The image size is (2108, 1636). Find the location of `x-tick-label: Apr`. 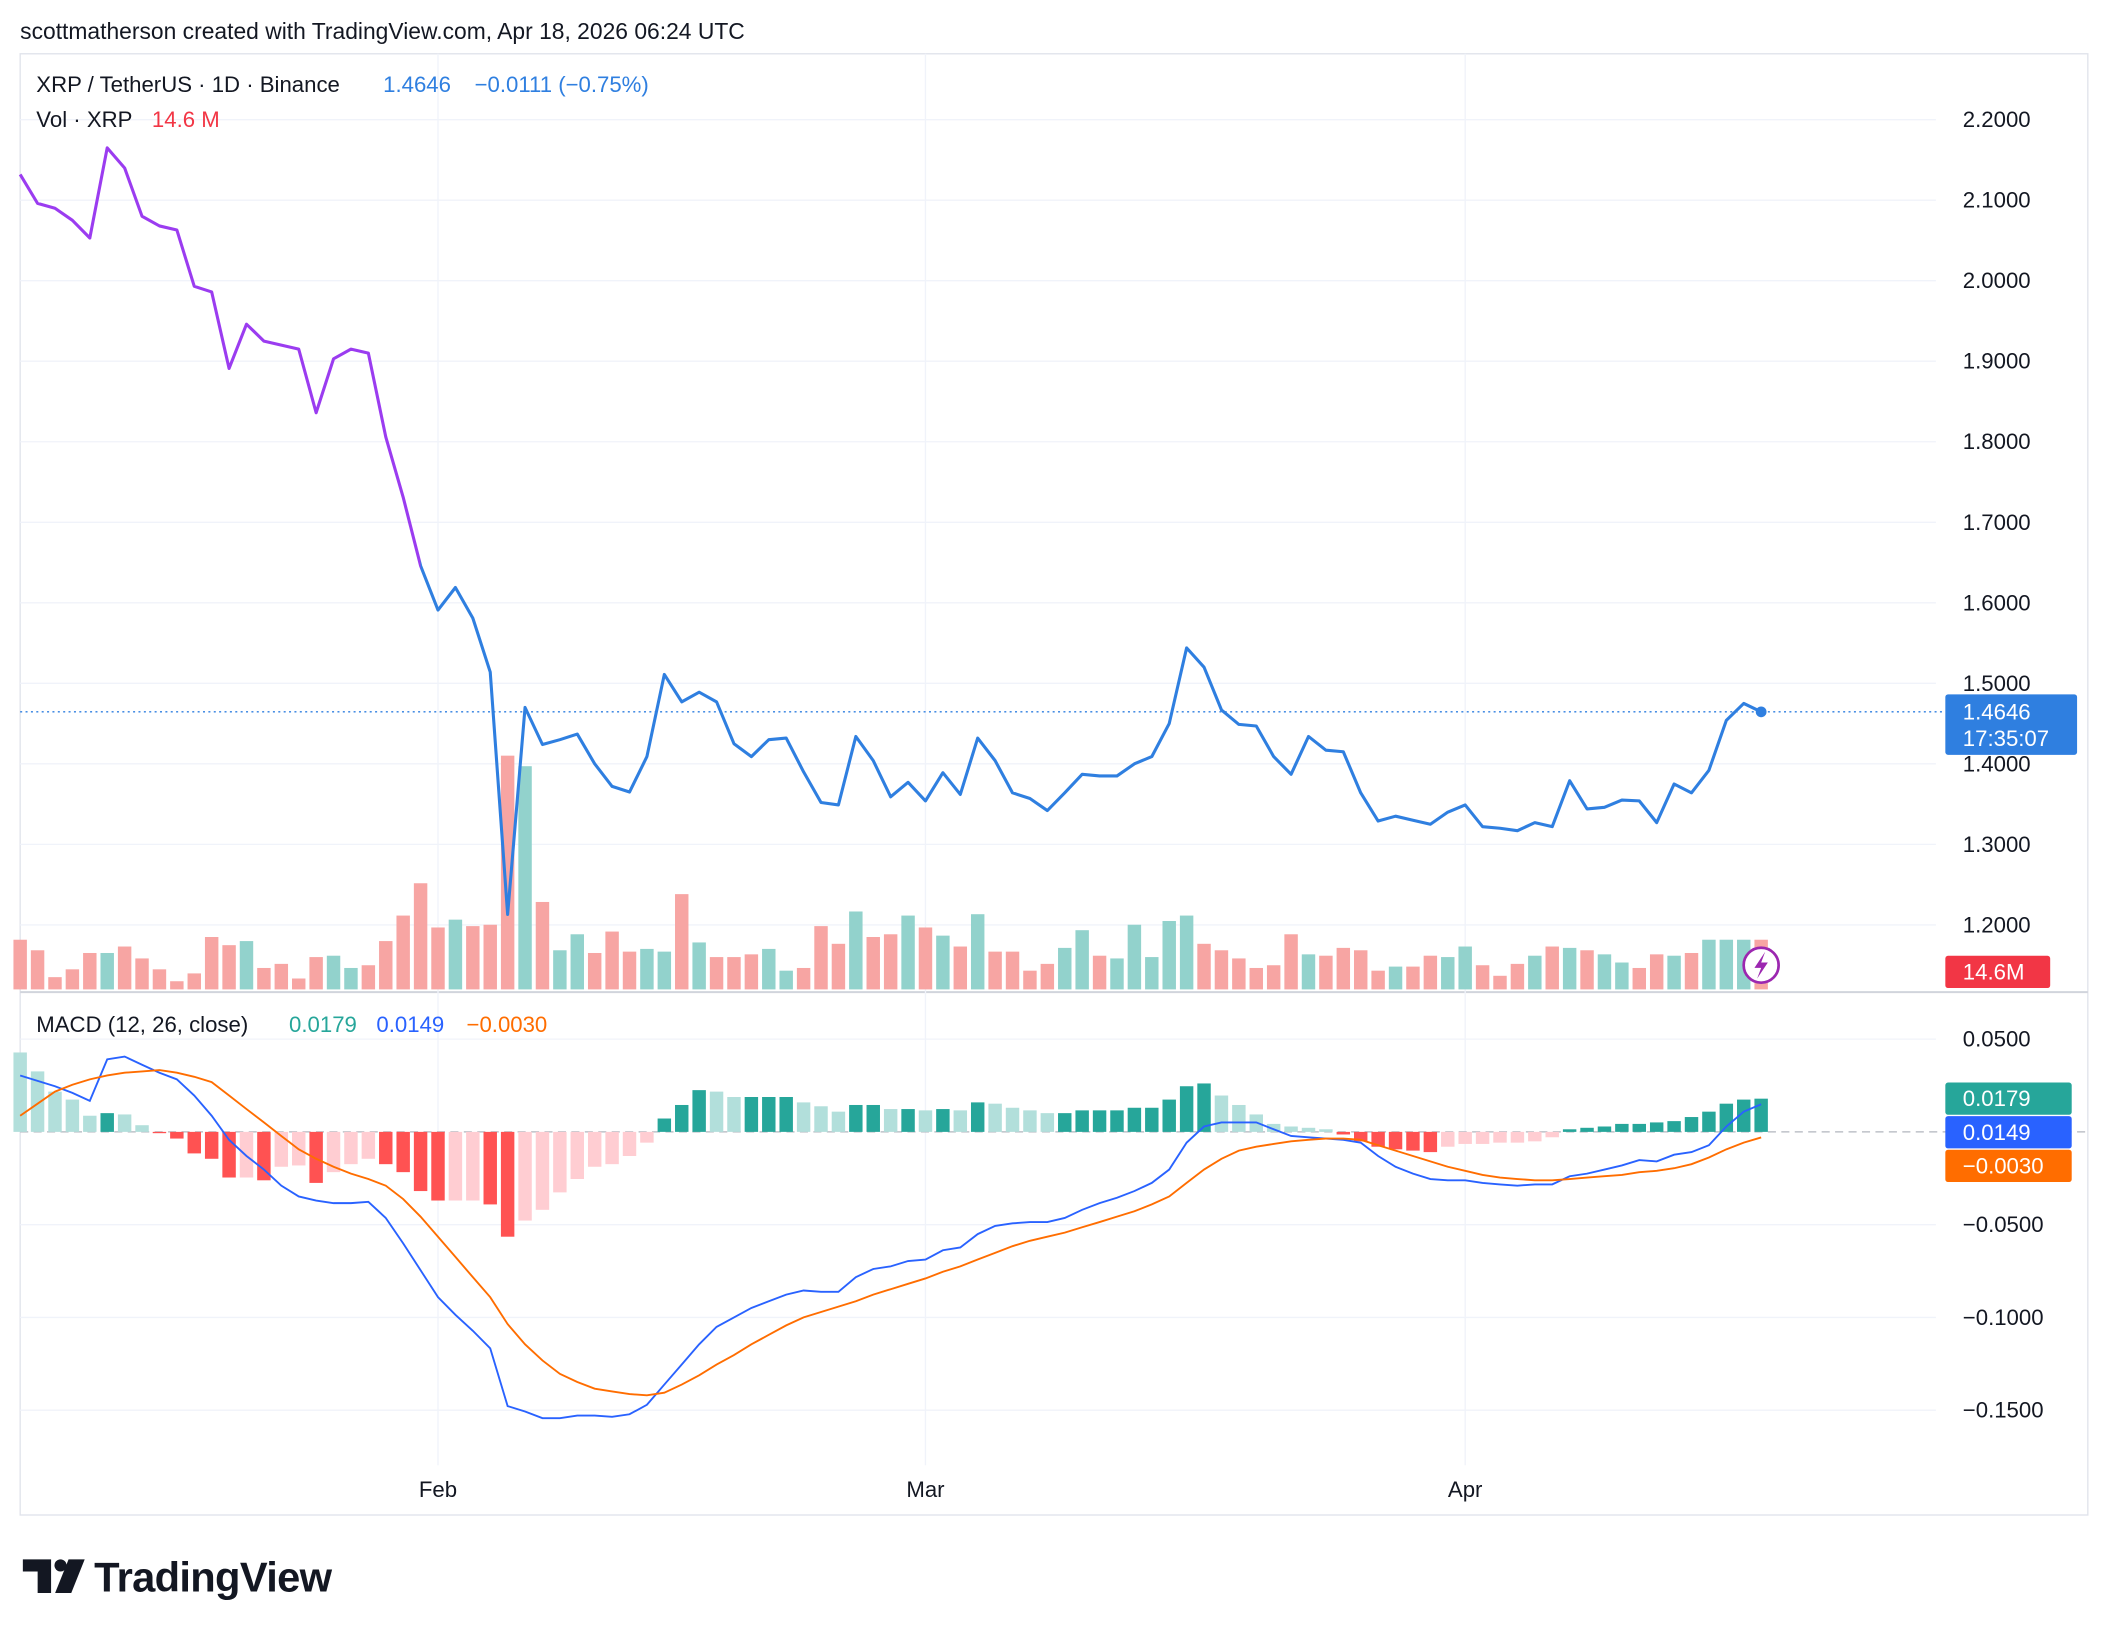

x-tick-label: Apr is located at coordinates (1465, 1489).